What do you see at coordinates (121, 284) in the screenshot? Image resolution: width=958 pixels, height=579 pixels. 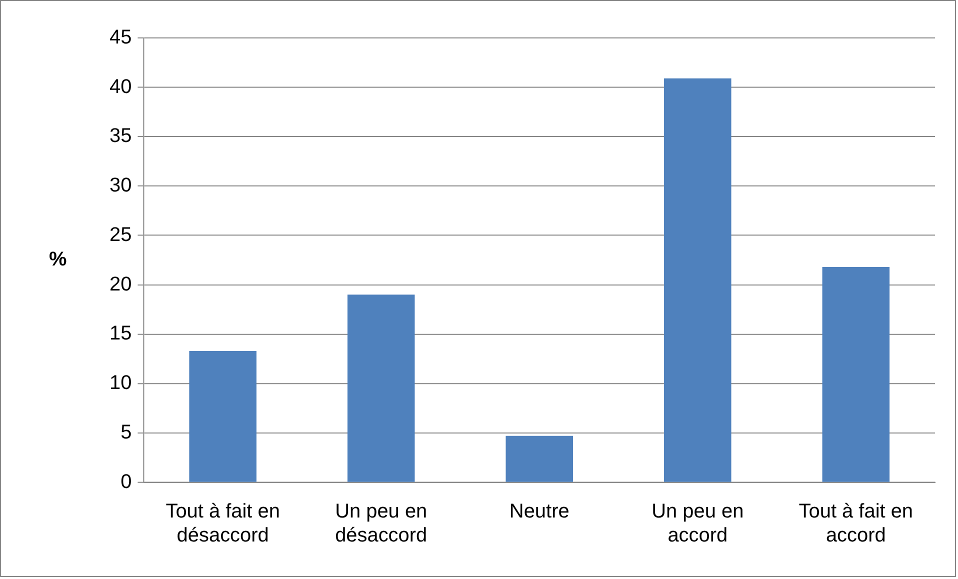 I see `y-tick-label: 20` at bounding box center [121, 284].